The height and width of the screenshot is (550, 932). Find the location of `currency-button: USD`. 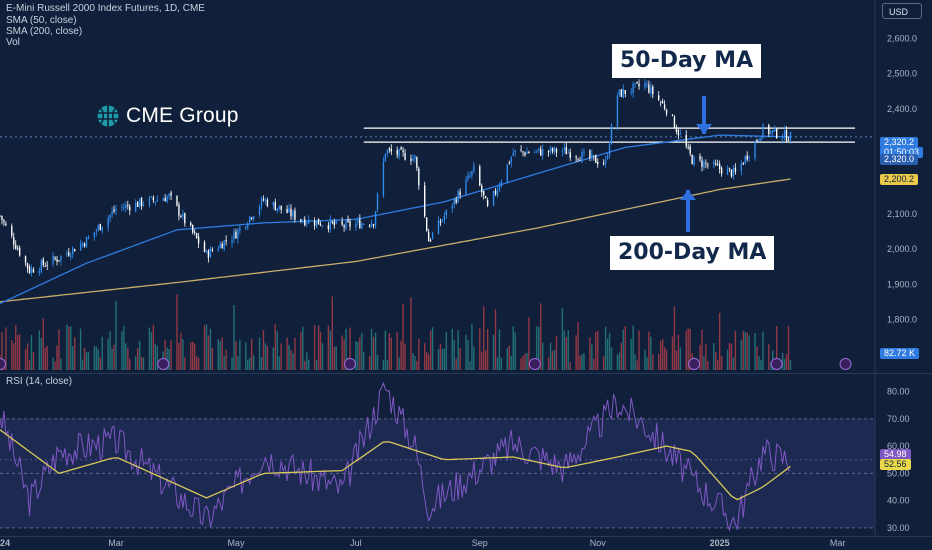

currency-button: USD is located at coordinates (902, 11).